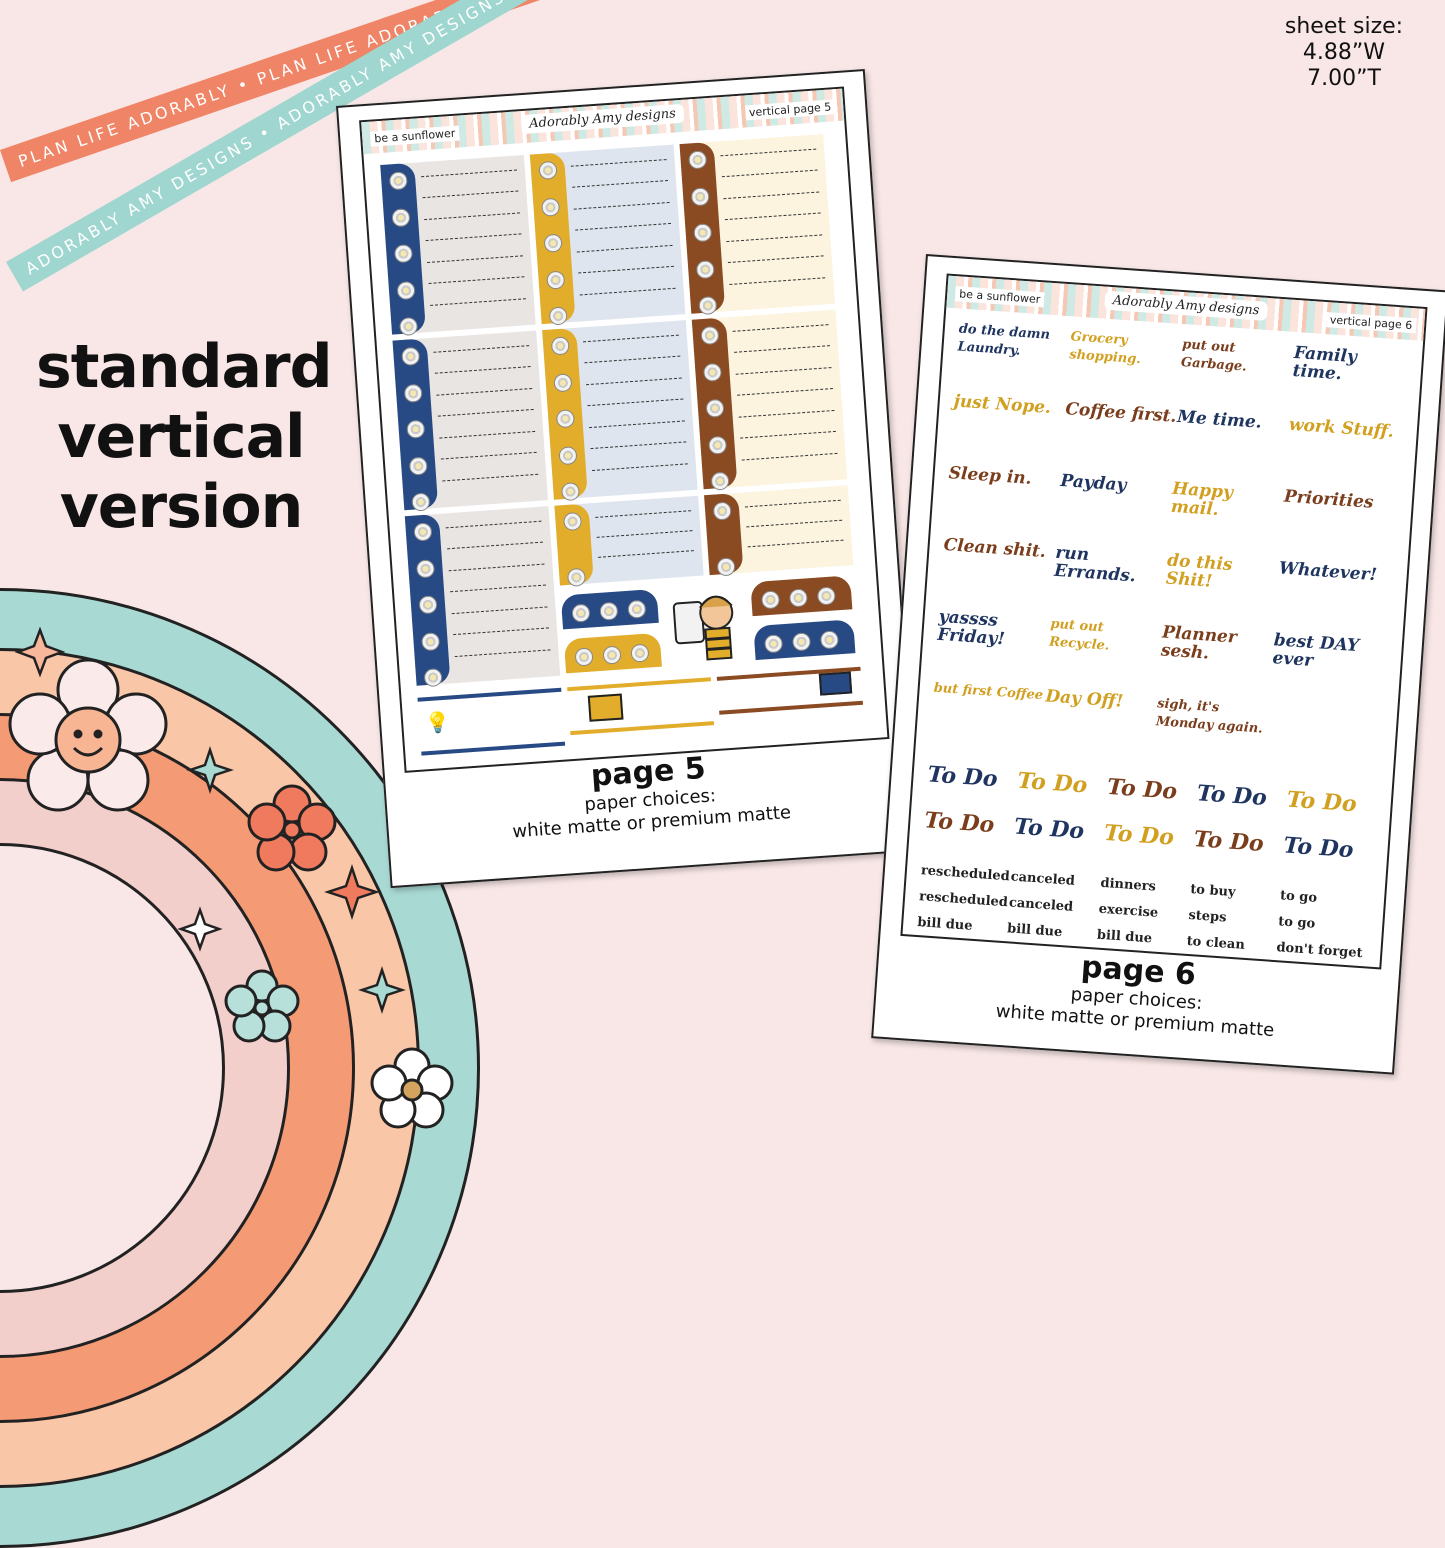 This screenshot has height=1548, width=1445. I want to click on script-sticker: Priorities, so click(1329, 499).